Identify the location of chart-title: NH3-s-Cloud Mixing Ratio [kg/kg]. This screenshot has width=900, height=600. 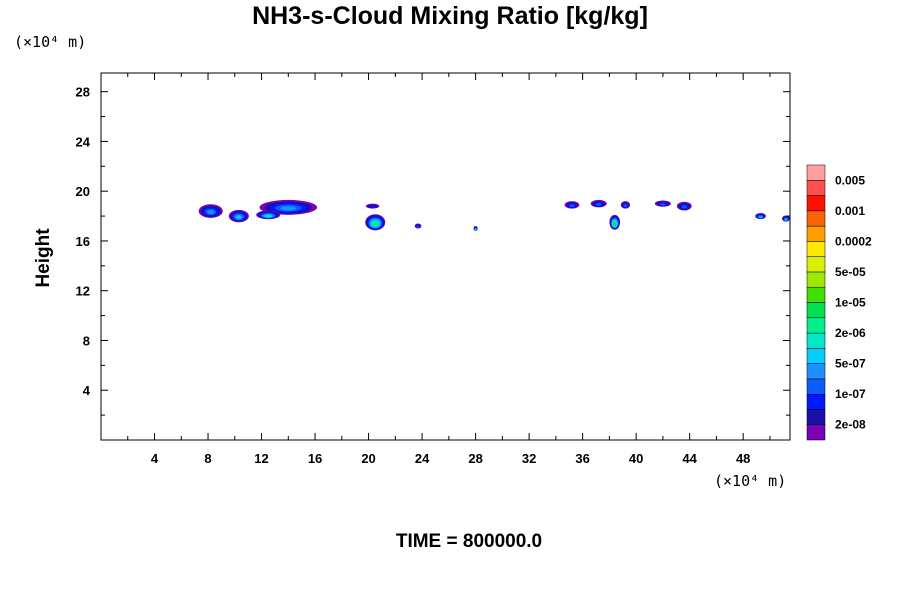
(450, 16).